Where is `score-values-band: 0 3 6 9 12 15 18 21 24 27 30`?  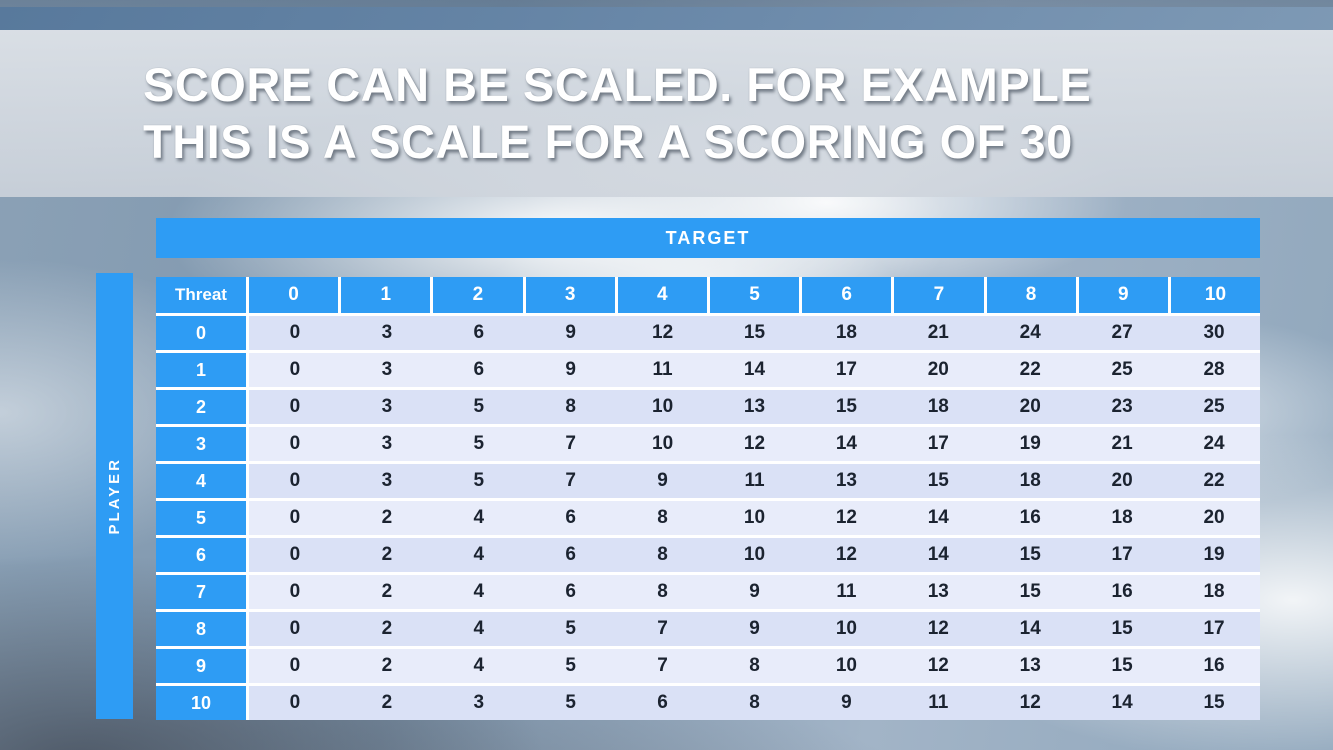
score-values-band: 0 3 6 9 12 15 18 21 24 27 30 is located at coordinates (754, 333).